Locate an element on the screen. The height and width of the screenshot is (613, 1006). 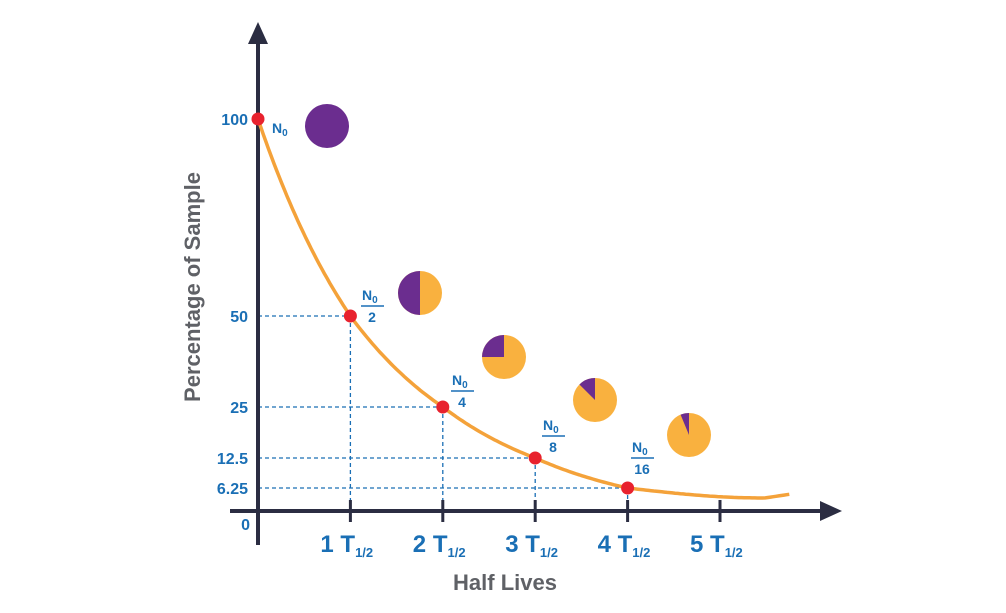
annotation-num-1: N0 is located at coordinates (370, 296).